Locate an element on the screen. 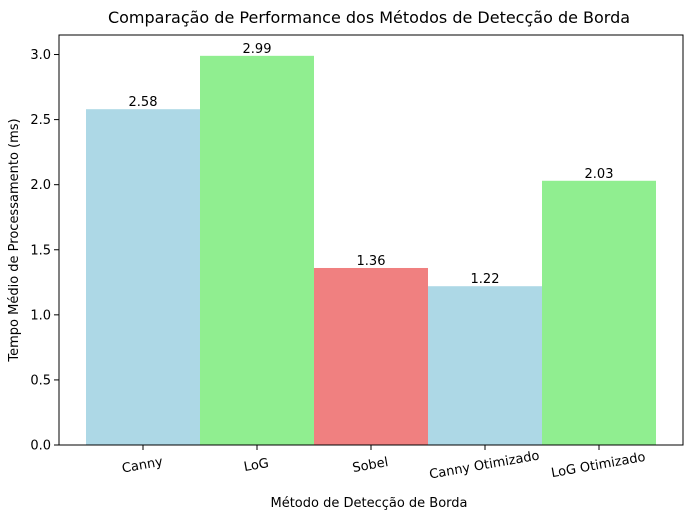  y-axis: 0.0 0.5 1.0 1.5 2.0 2.5 3.0 is located at coordinates (44, 251).